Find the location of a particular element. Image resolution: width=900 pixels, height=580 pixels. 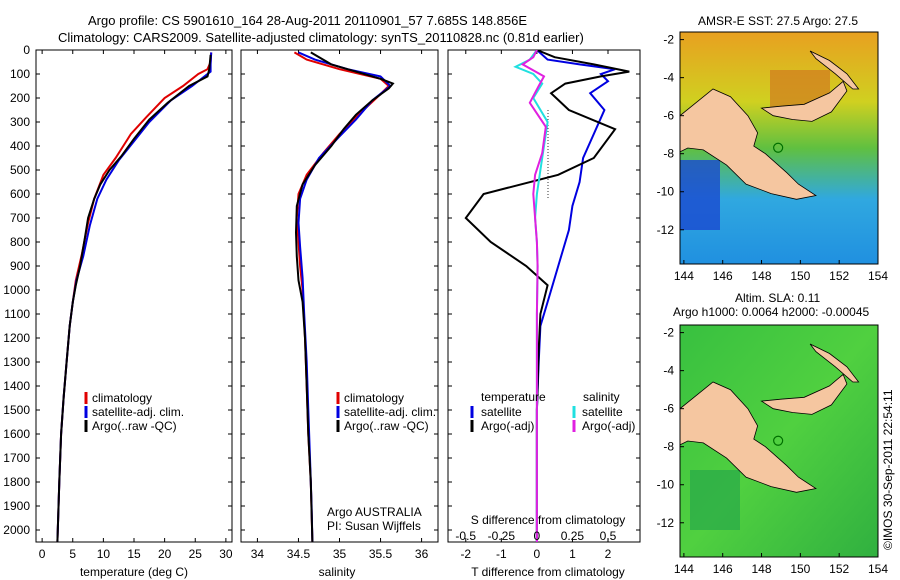

salinity-xlabel: salinity is located at coordinates (337, 572).